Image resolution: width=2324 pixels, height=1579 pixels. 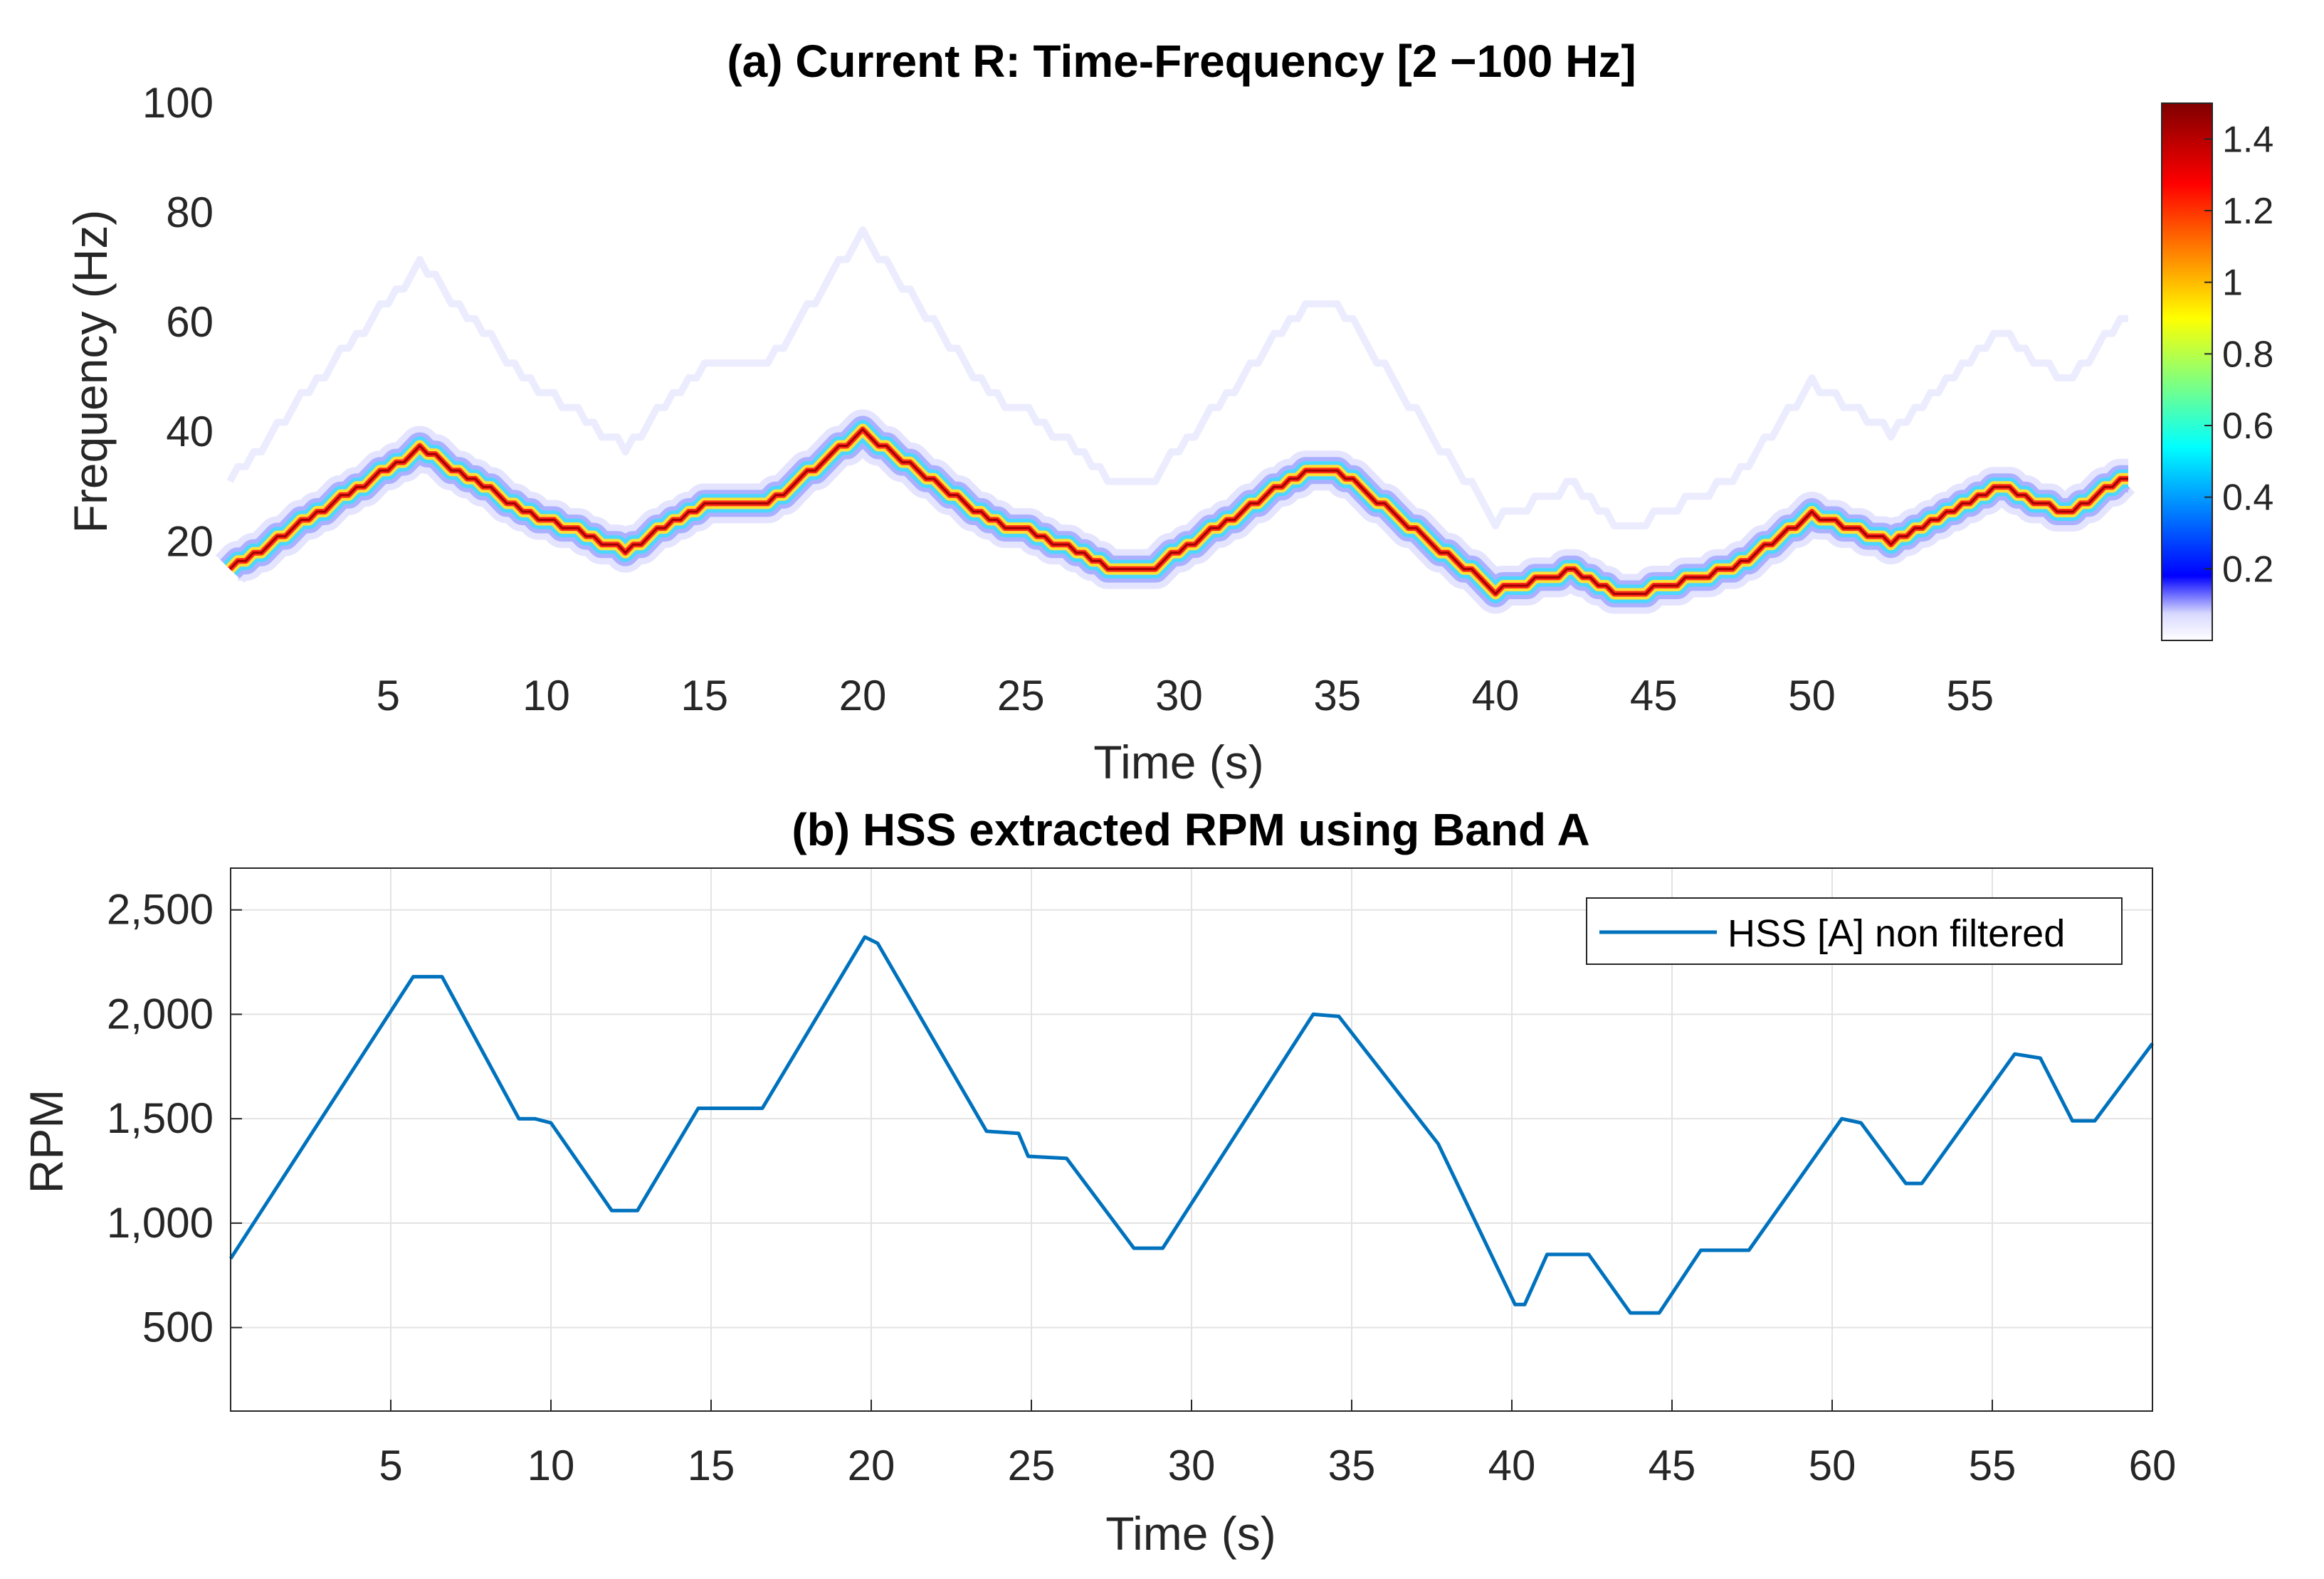 I want to click on panel-b-x-tick-50: 50, so click(x=1832, y=1466).